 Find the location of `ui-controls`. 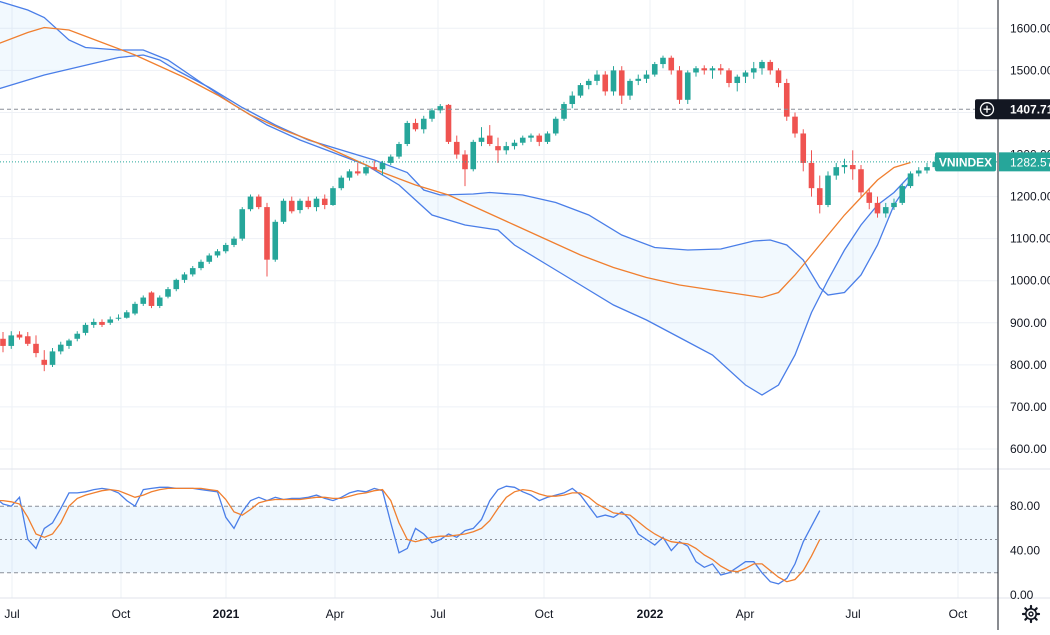

ui-controls is located at coordinates (1010, 363).